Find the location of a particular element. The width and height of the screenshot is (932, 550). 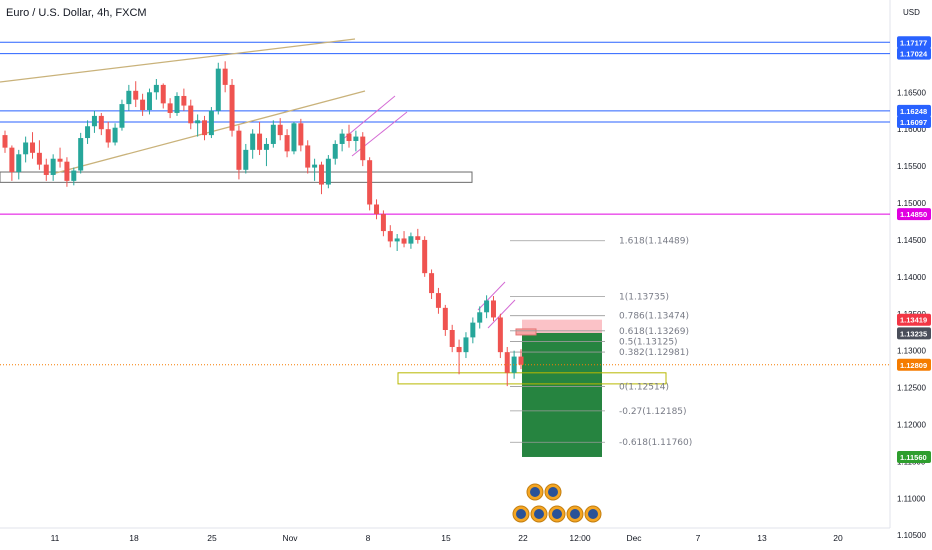

lower-trendline is located at coordinates (208, 132).